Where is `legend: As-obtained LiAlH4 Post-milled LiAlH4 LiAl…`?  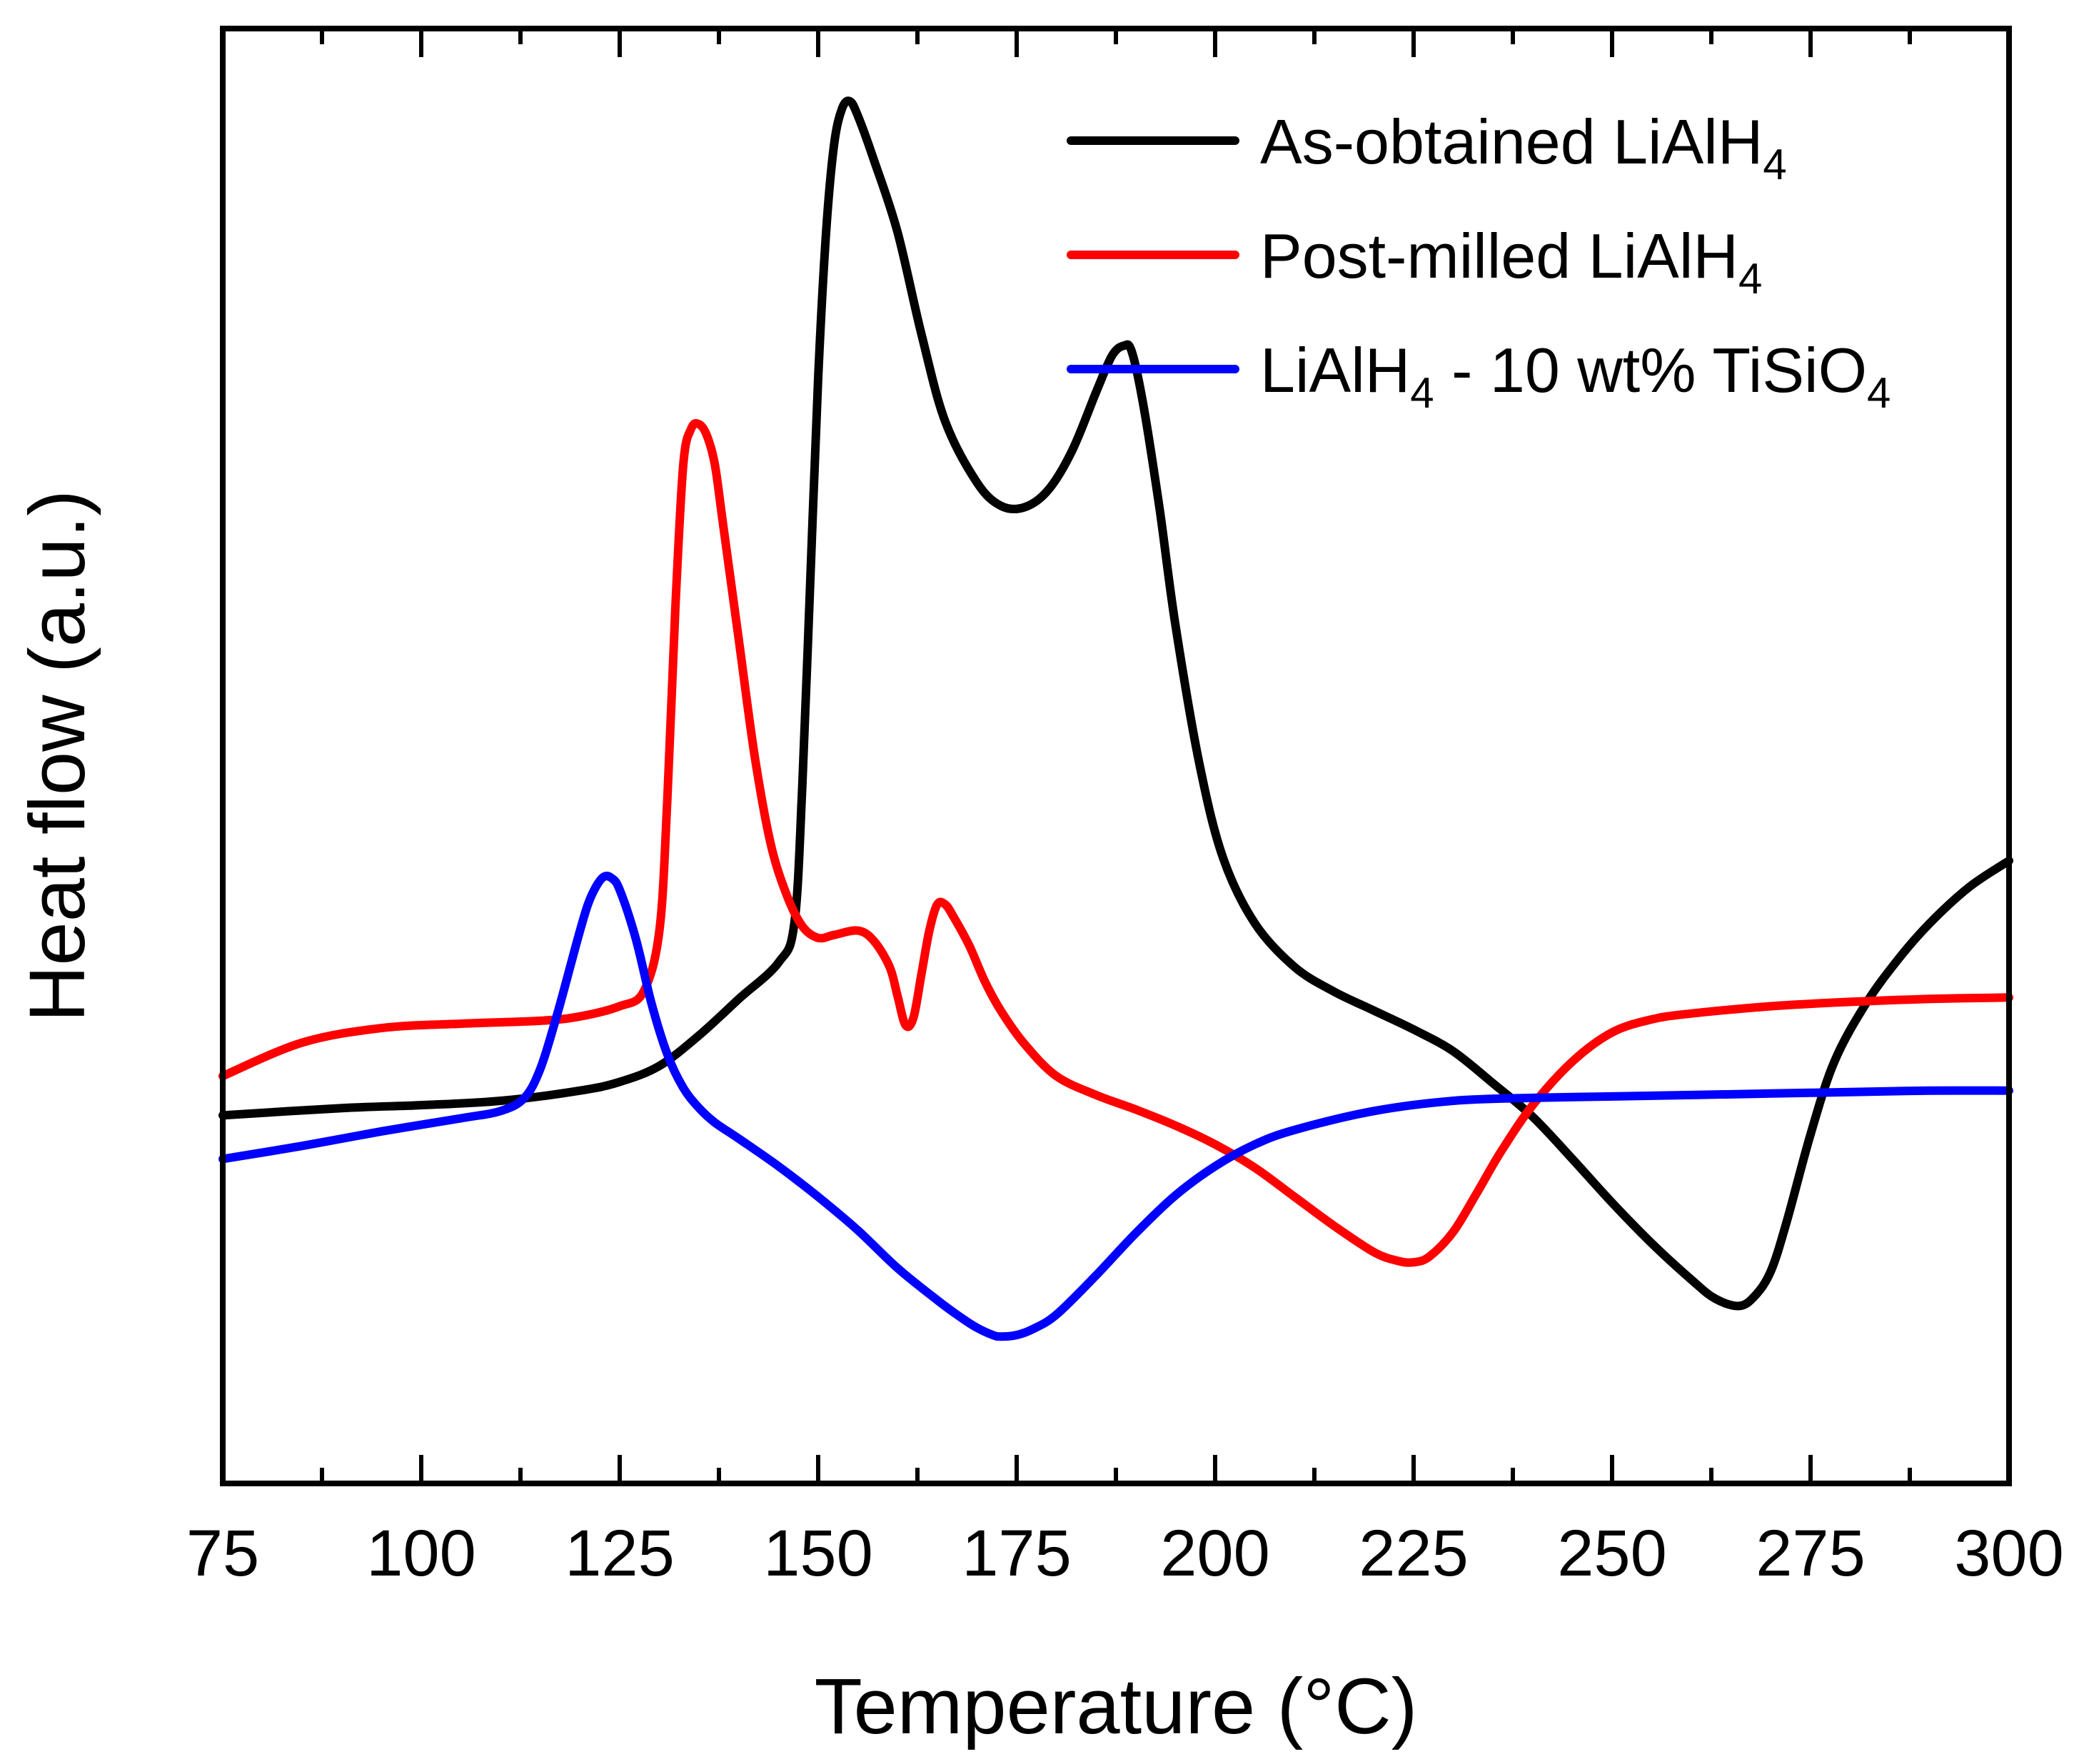 legend: As-obtained LiAlH4 Post-milled LiAlH4 LiAl… is located at coordinates (1479, 261).